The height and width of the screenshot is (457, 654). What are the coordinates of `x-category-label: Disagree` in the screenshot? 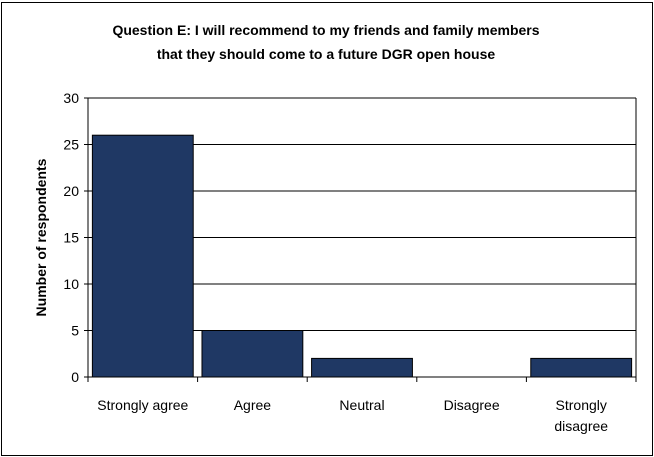 It's located at (472, 405).